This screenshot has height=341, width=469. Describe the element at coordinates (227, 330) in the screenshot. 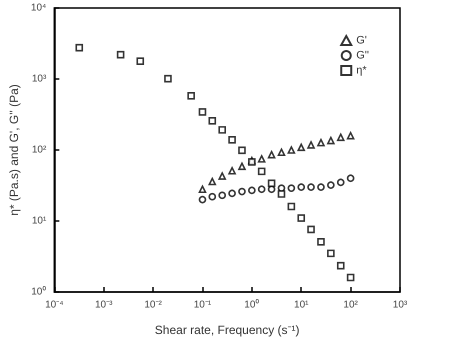

I see `x-axis-title: Shear rate, Frequency (s⁻¹)` at that location.